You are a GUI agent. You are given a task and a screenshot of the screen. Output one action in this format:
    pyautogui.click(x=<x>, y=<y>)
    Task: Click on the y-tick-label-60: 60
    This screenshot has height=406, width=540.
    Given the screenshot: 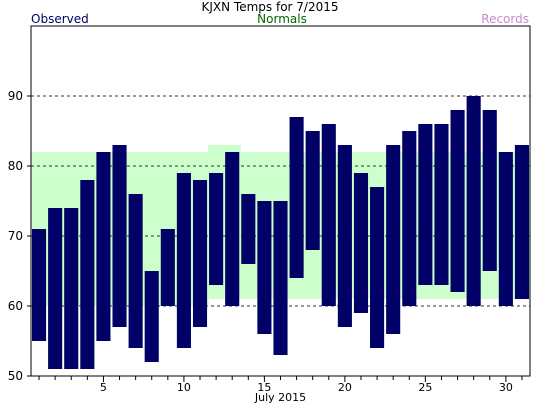 What is the action you would take?
    pyautogui.click(x=15, y=306)
    